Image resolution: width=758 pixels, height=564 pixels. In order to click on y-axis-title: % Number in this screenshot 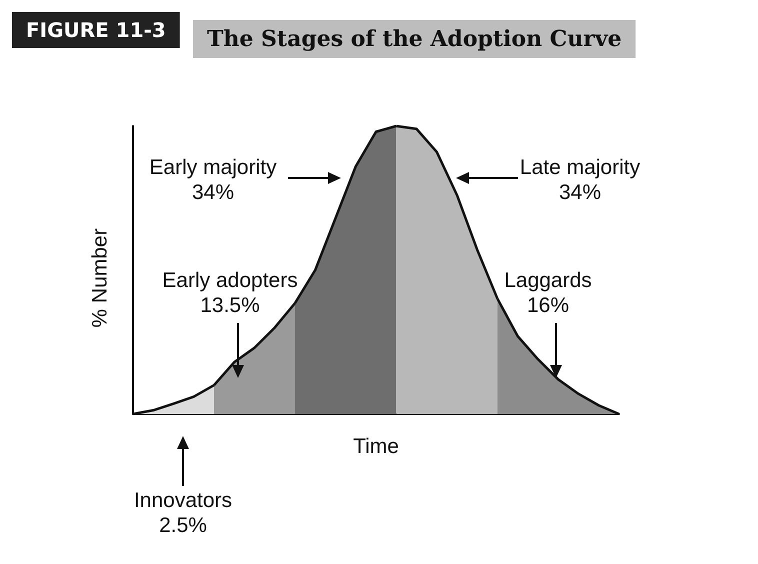, I will do `click(100, 278)`.